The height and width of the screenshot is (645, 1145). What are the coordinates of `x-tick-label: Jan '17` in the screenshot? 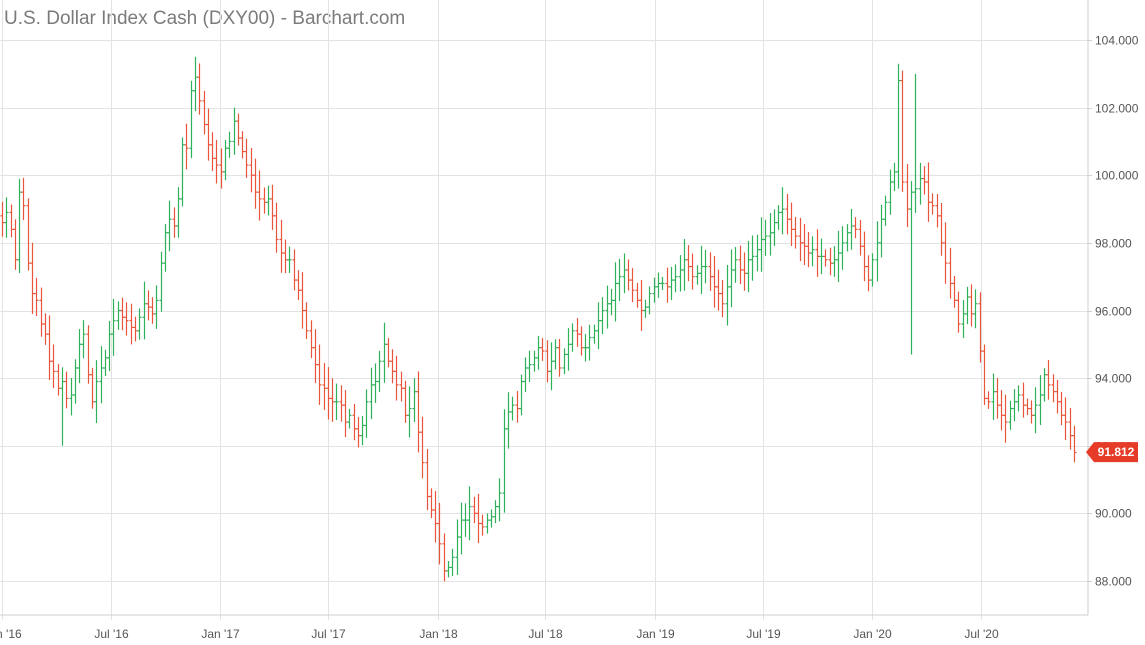 It's located at (220, 634).